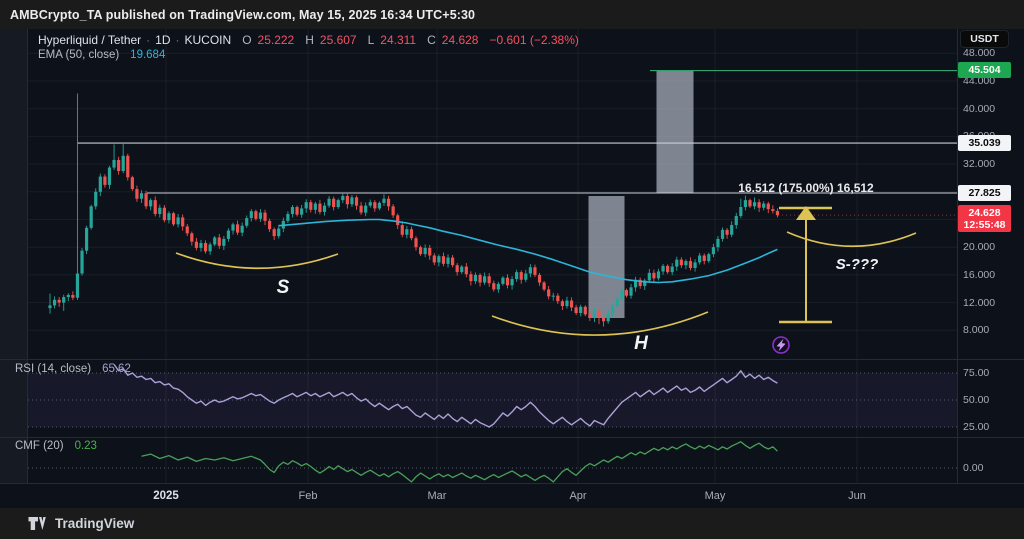 This screenshot has height=539, width=1024. Describe the element at coordinates (857, 496) in the screenshot. I see `time-tick-label: Jun` at that location.